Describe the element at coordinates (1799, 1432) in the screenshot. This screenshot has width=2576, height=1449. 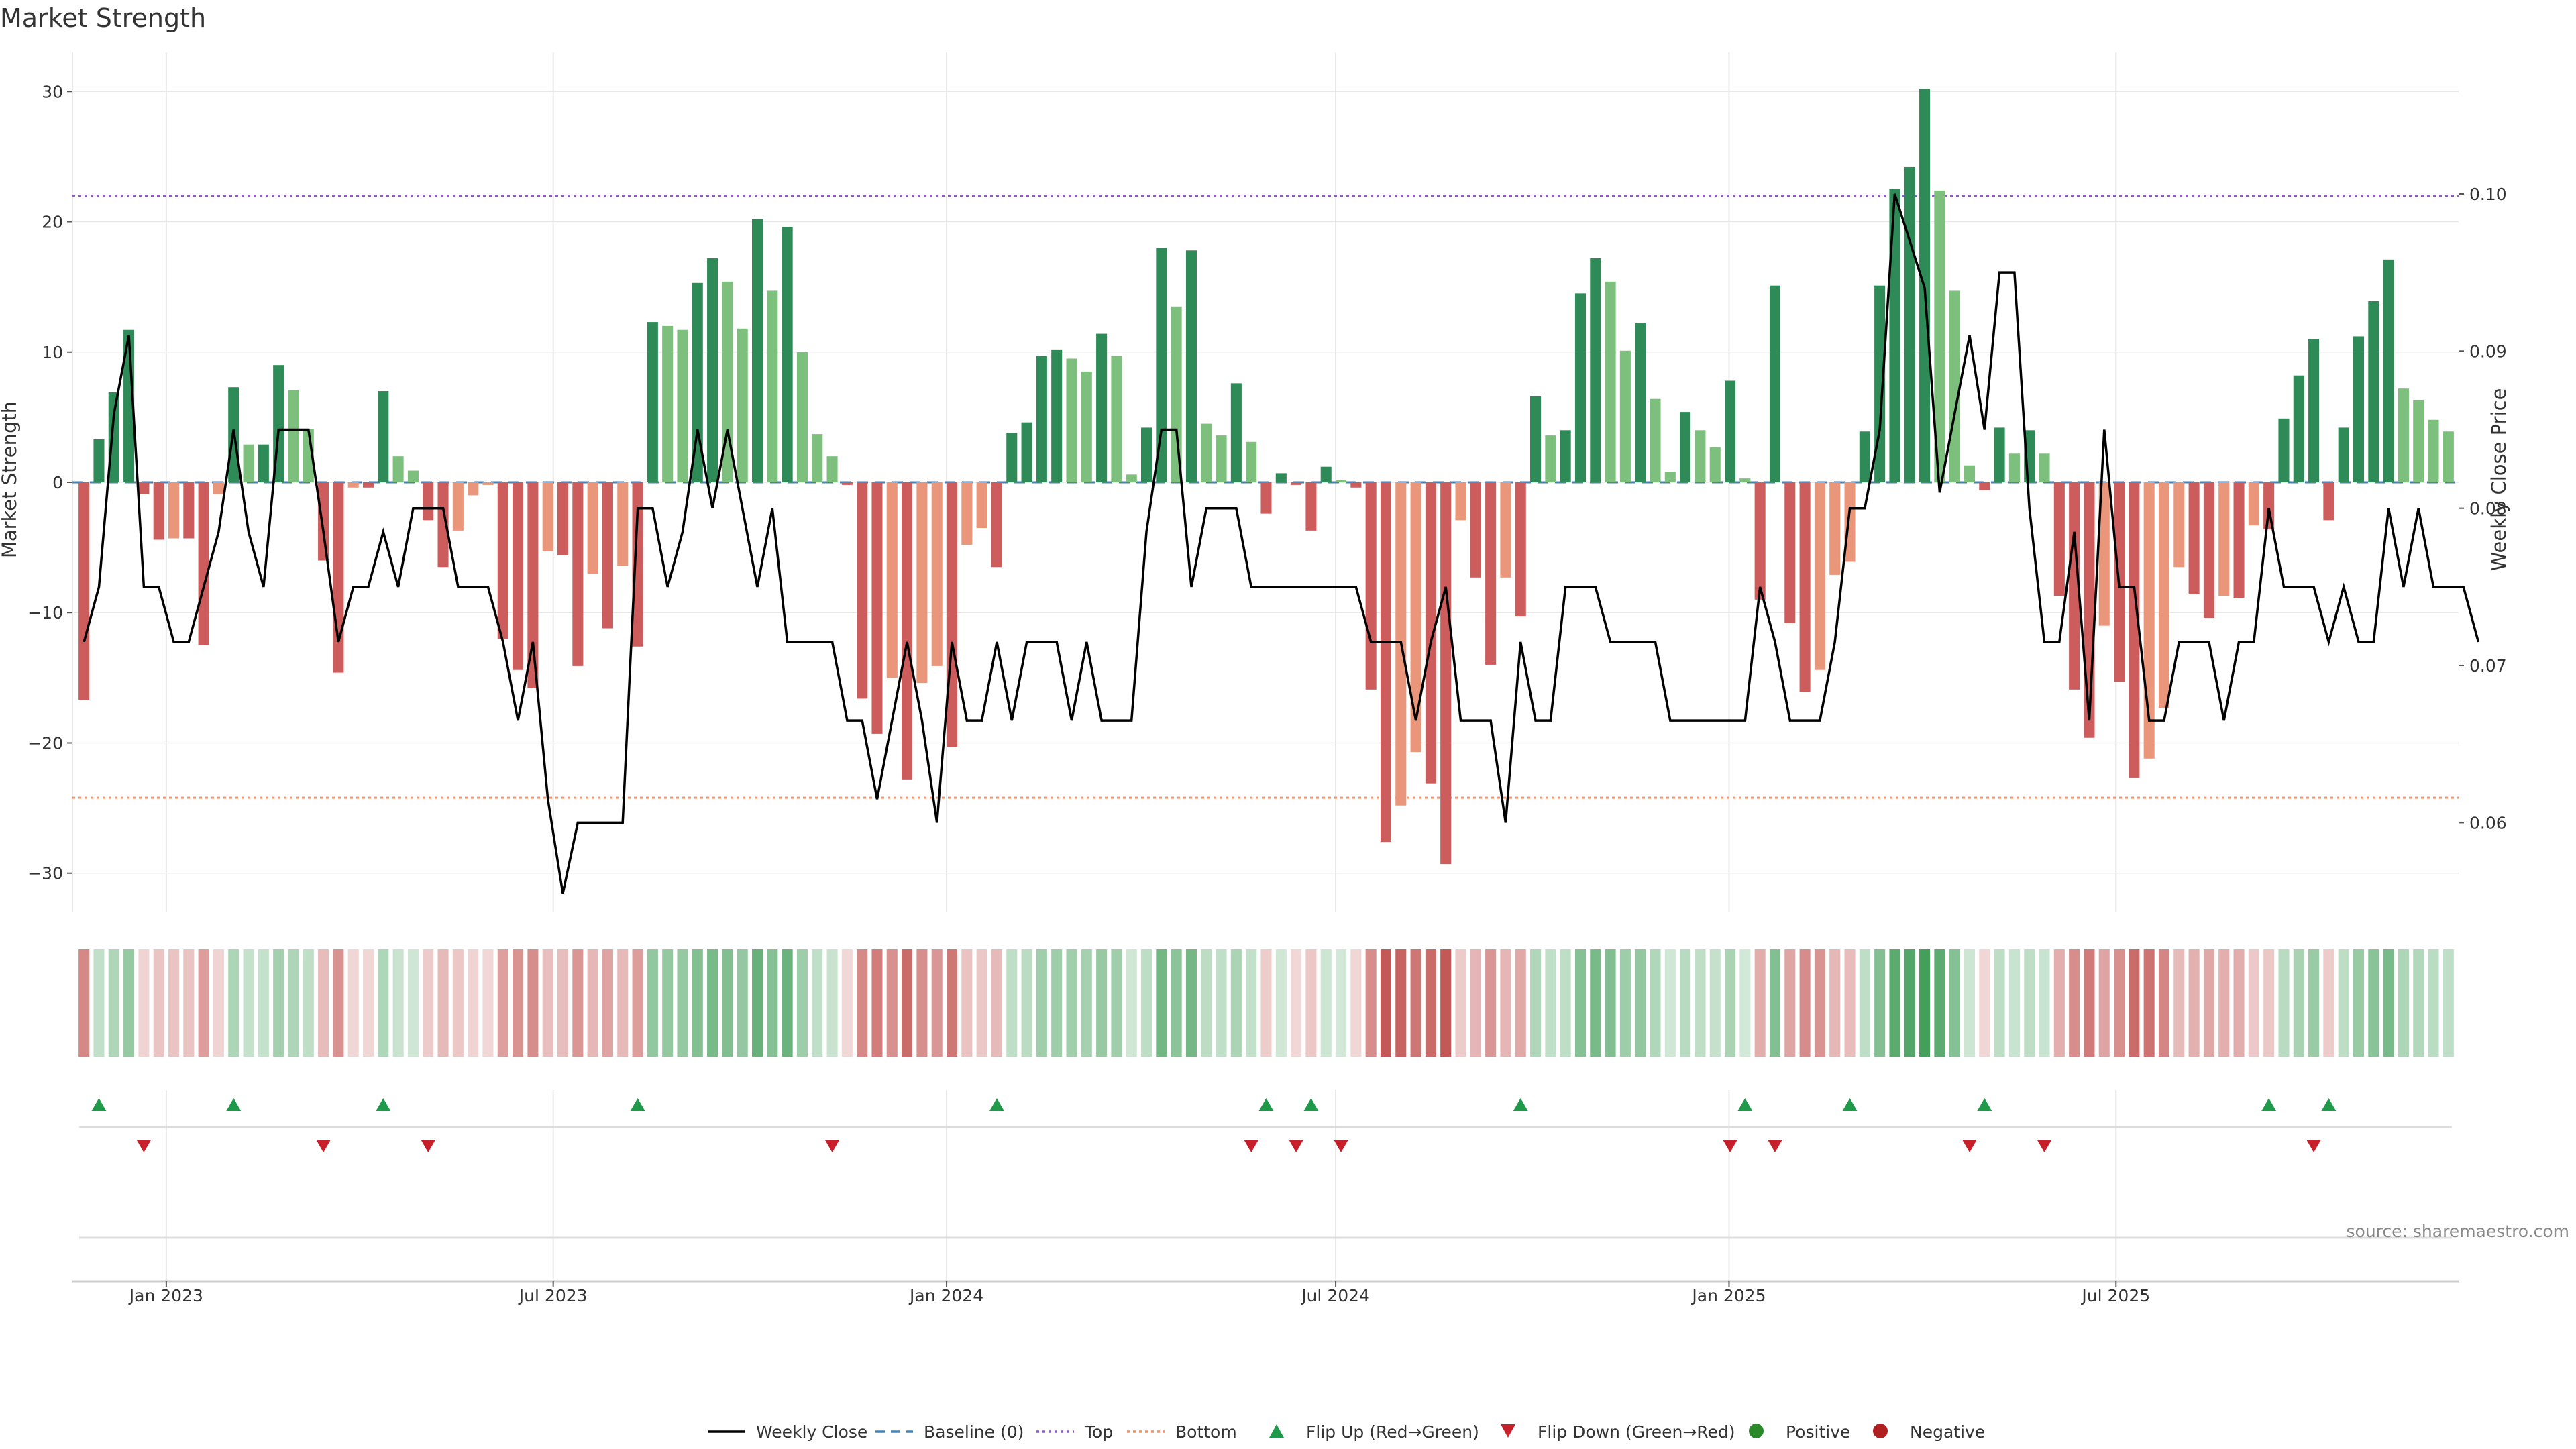
I see `legend-positive: Positive` at that location.